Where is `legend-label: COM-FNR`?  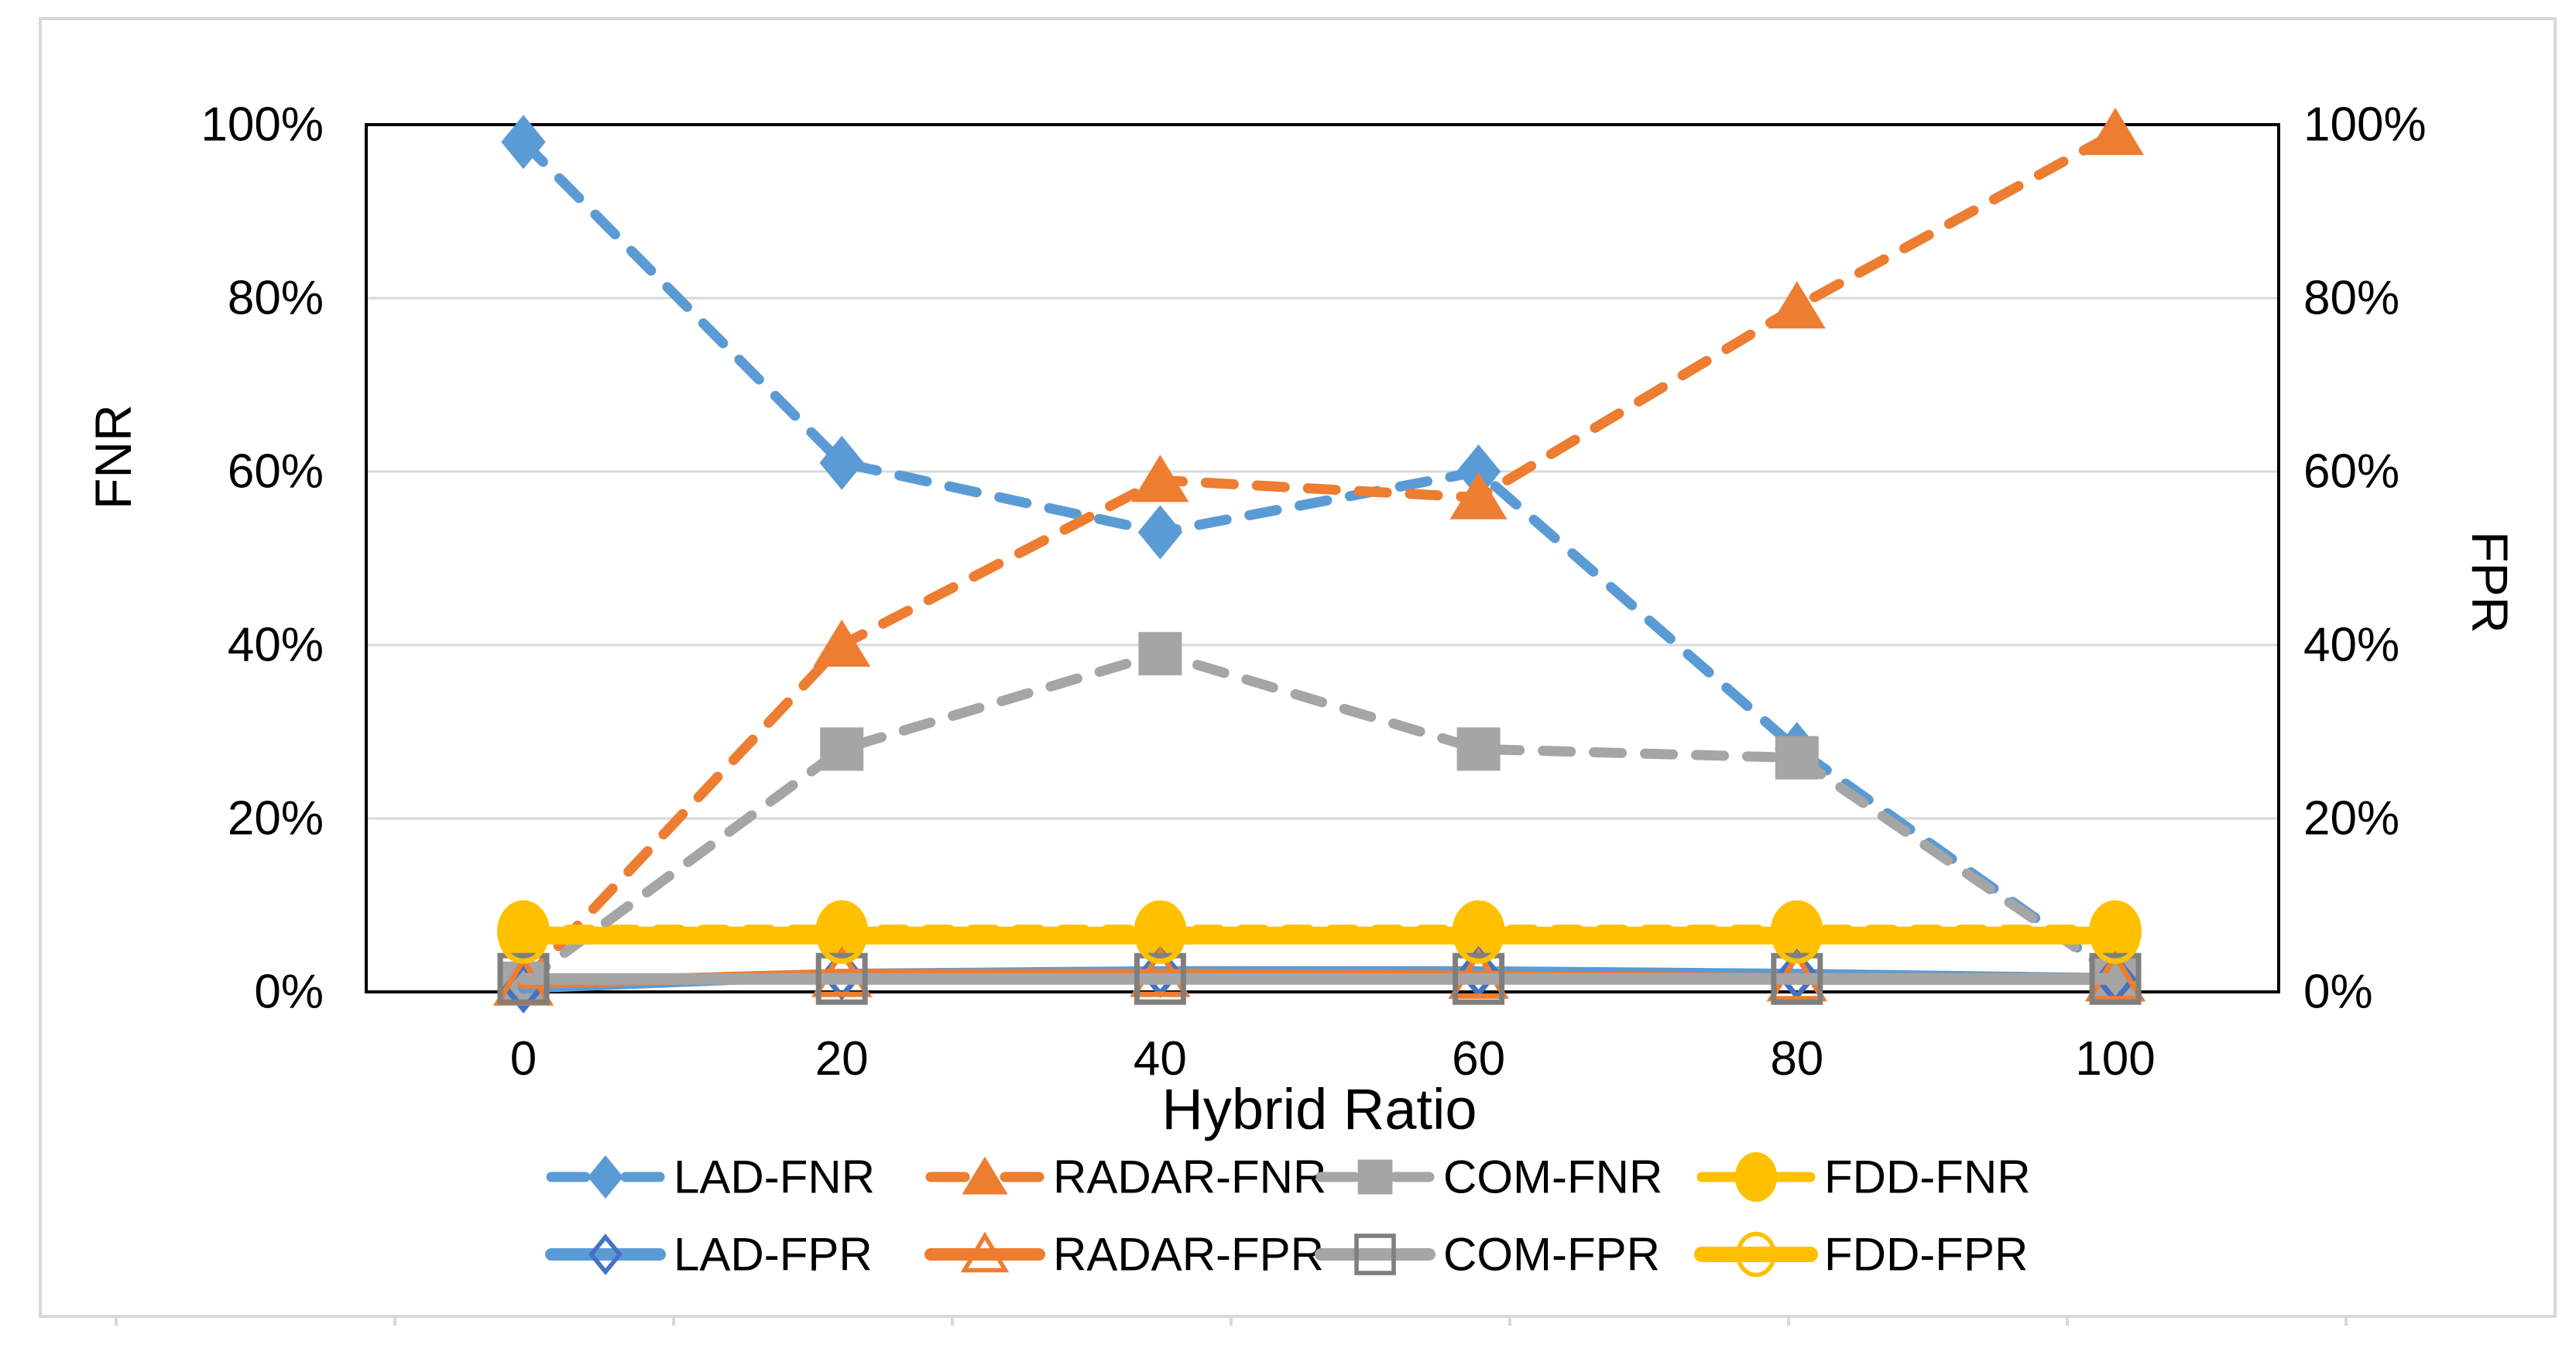 legend-label: COM-FNR is located at coordinates (1552, 1177).